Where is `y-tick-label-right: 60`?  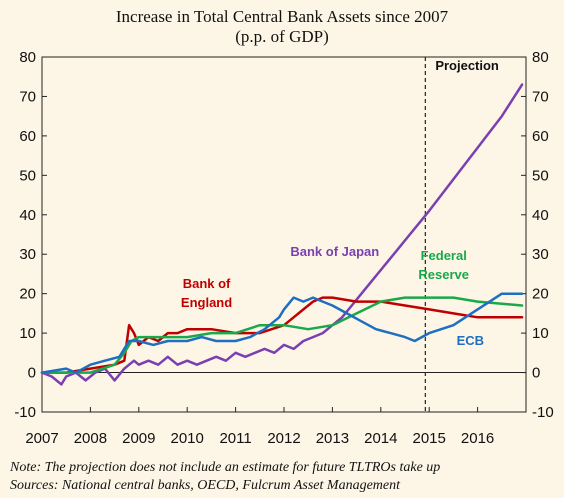
y-tick-label-right: 60 is located at coordinates (540, 136).